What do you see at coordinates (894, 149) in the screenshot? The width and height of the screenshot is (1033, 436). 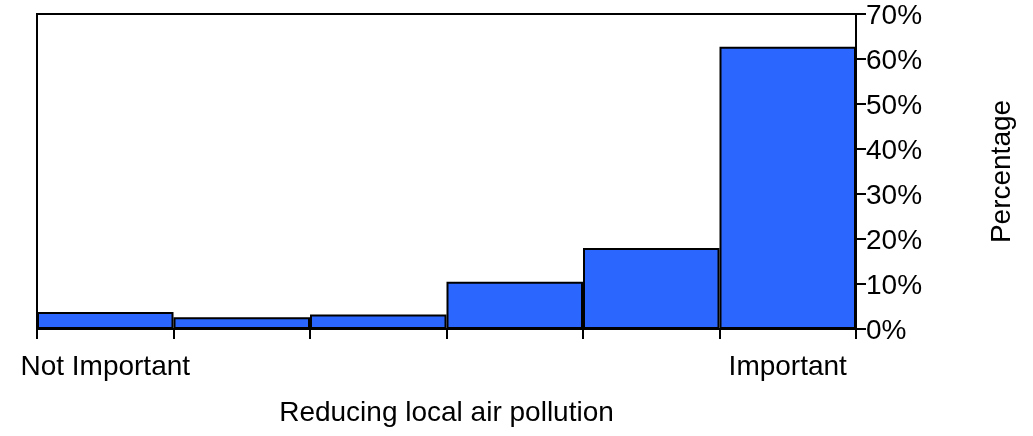 I see `y-tick-label: 40%` at bounding box center [894, 149].